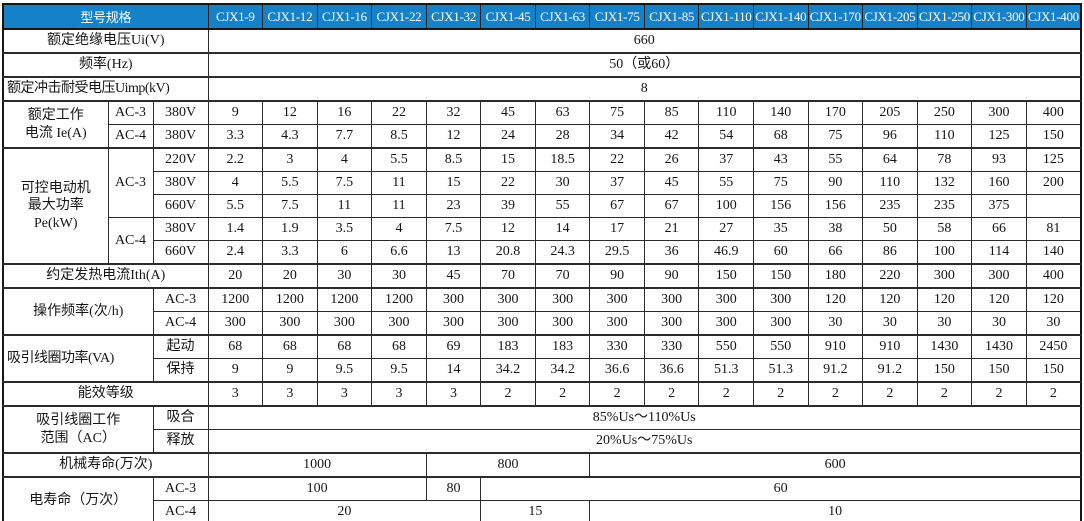 The height and width of the screenshot is (521, 1084). I want to click on value-cell: 21, so click(671, 229).